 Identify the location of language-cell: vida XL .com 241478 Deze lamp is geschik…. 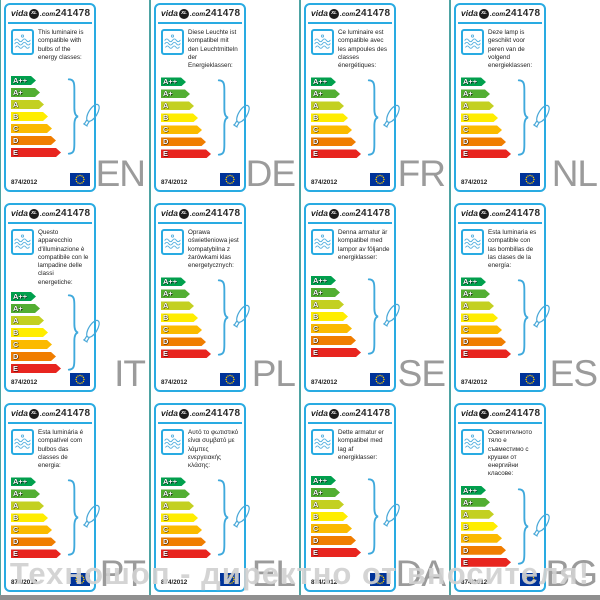
(525, 100).